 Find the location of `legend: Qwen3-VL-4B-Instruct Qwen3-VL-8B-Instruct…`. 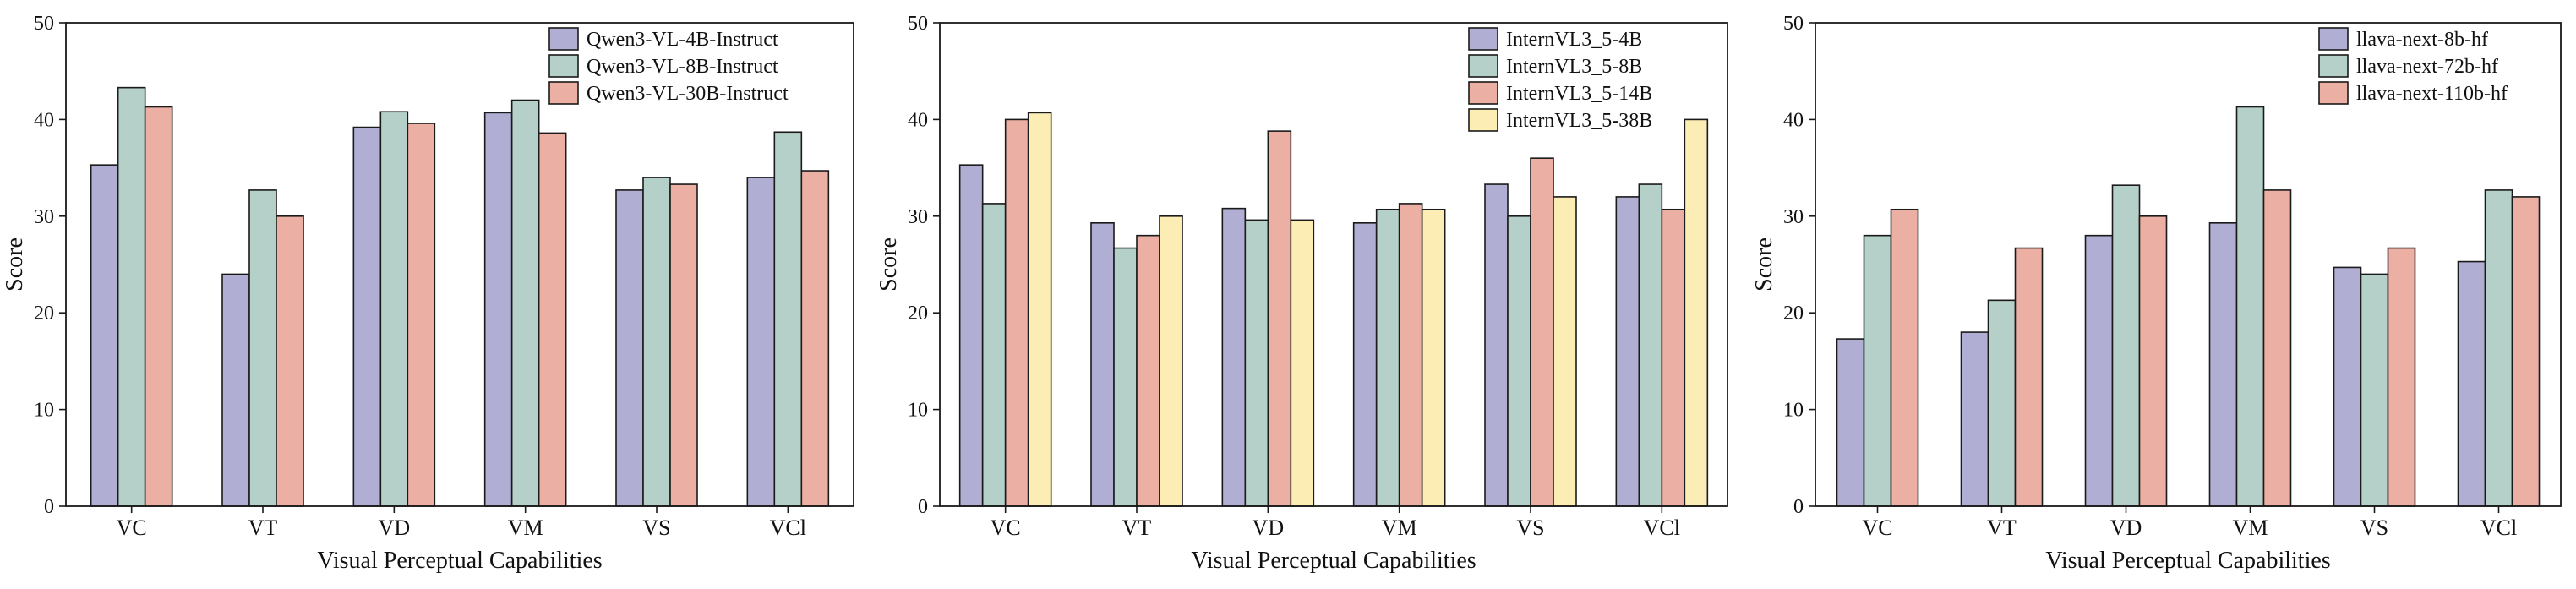

legend: Qwen3-VL-4B-Instruct Qwen3-VL-8B-Instruct… is located at coordinates (668, 66).